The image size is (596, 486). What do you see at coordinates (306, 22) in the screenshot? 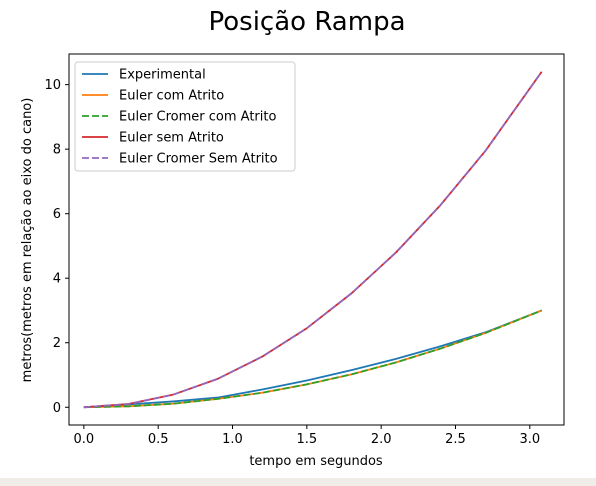
I see `chart-title: Posição Rampa` at bounding box center [306, 22].